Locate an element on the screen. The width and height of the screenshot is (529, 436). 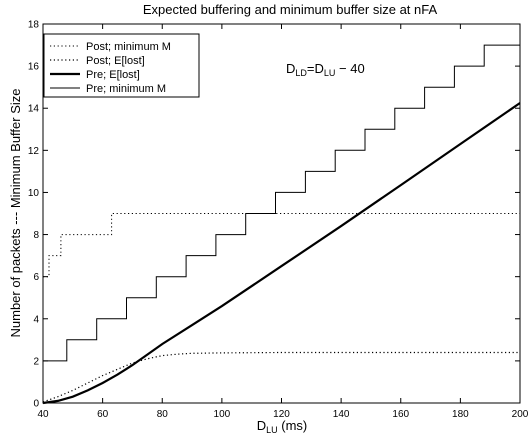
delay-relation-annotation: DLD=DLU − 40 is located at coordinates (325, 69).